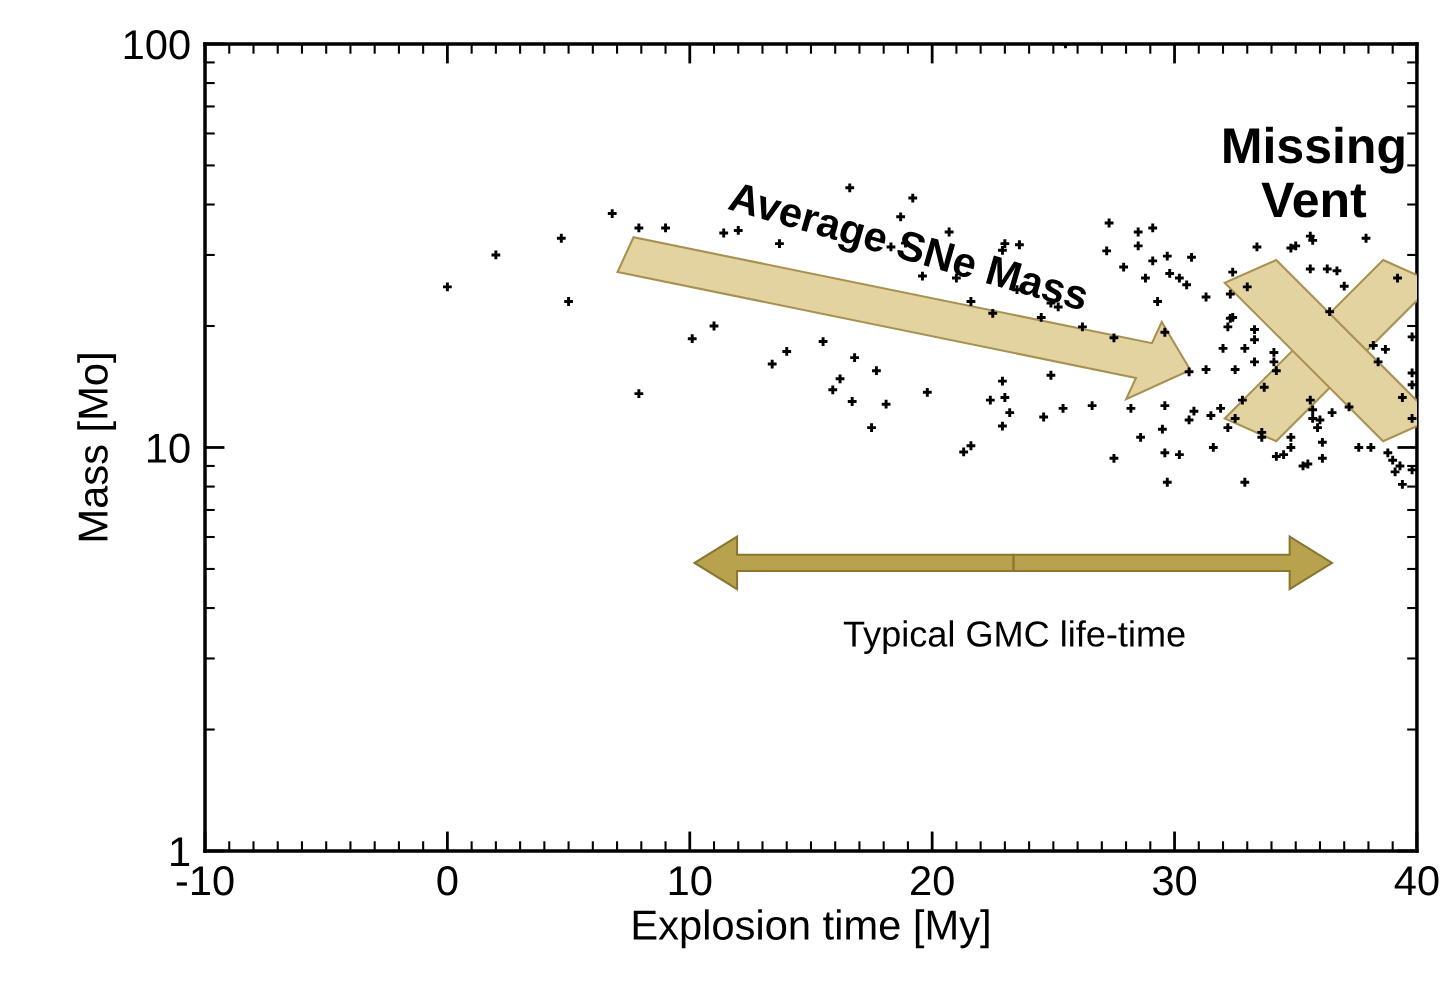 The image size is (1454, 990). Describe the element at coordinates (1174, 880) in the screenshot. I see `x-tick-label: 30` at that location.